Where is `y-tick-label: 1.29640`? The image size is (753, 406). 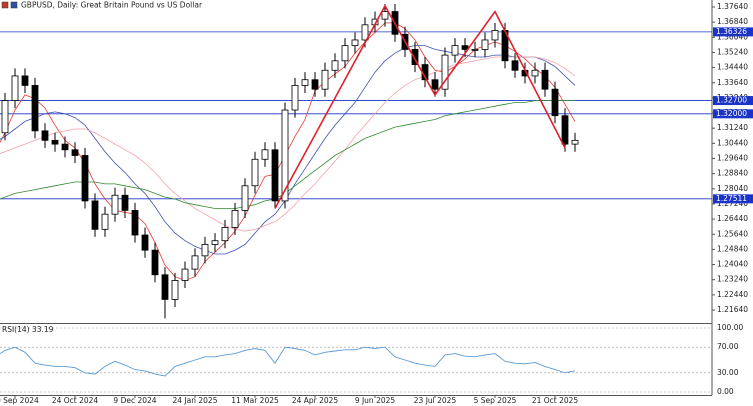 y-tick-label: 1.29640 is located at coordinates (732, 158).